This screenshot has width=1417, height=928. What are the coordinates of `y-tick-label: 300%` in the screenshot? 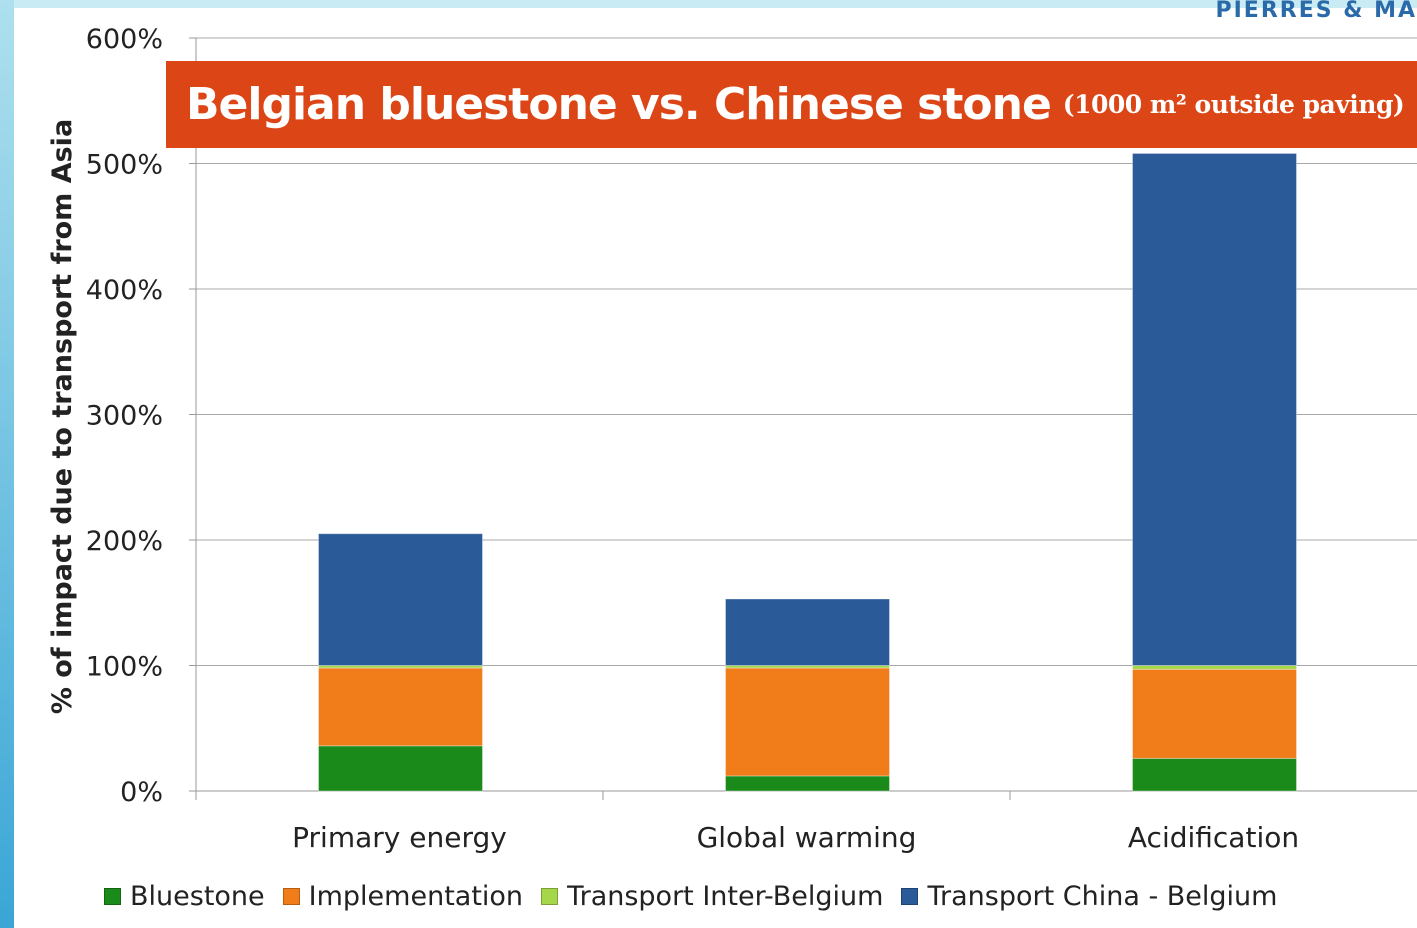 It's located at (124, 416).